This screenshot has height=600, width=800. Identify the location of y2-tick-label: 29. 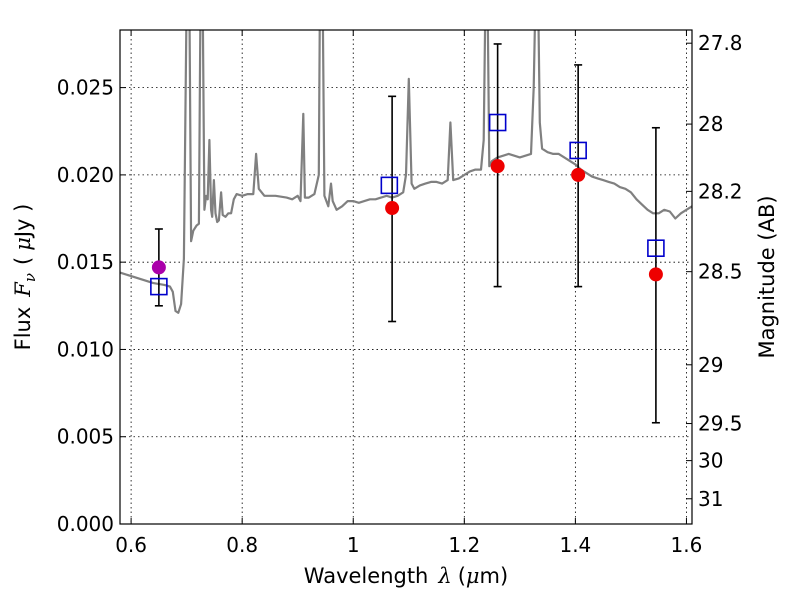
(710, 365).